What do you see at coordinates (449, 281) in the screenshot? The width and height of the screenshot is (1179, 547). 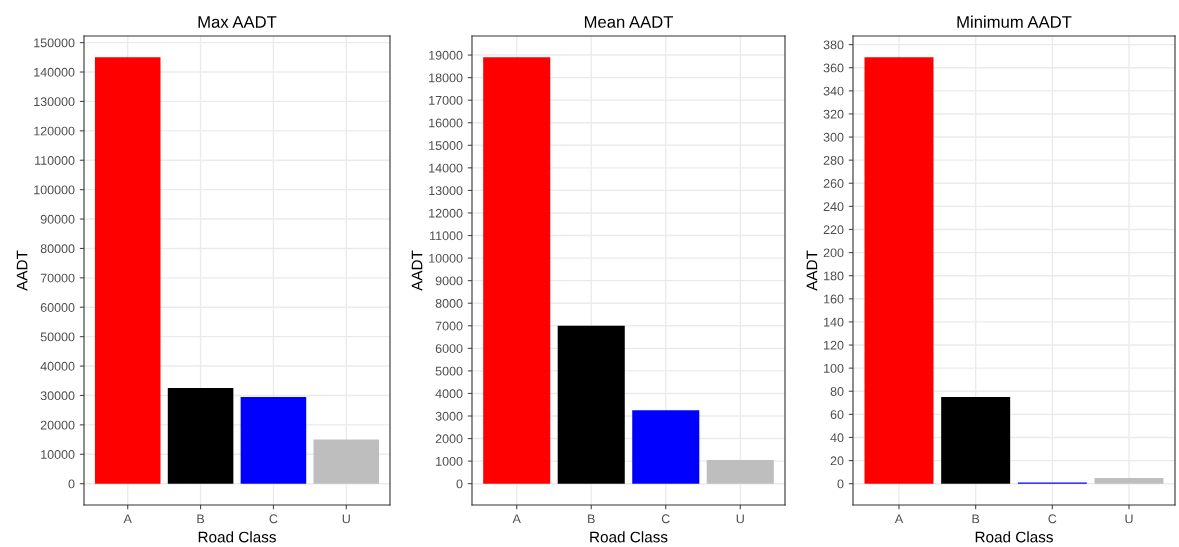 I see `y-tick-label: 9000` at bounding box center [449, 281].